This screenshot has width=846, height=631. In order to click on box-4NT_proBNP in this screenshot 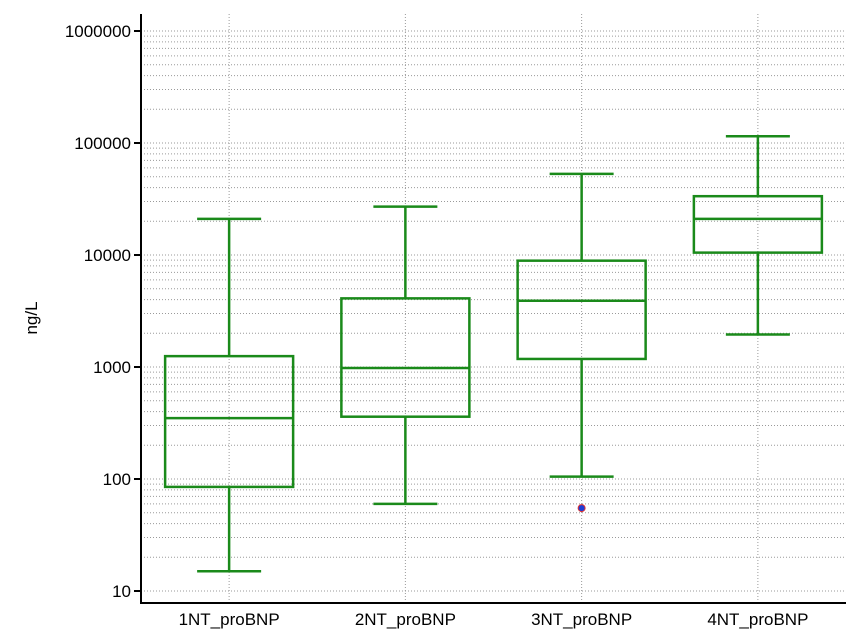, I will do `click(758, 235)`.